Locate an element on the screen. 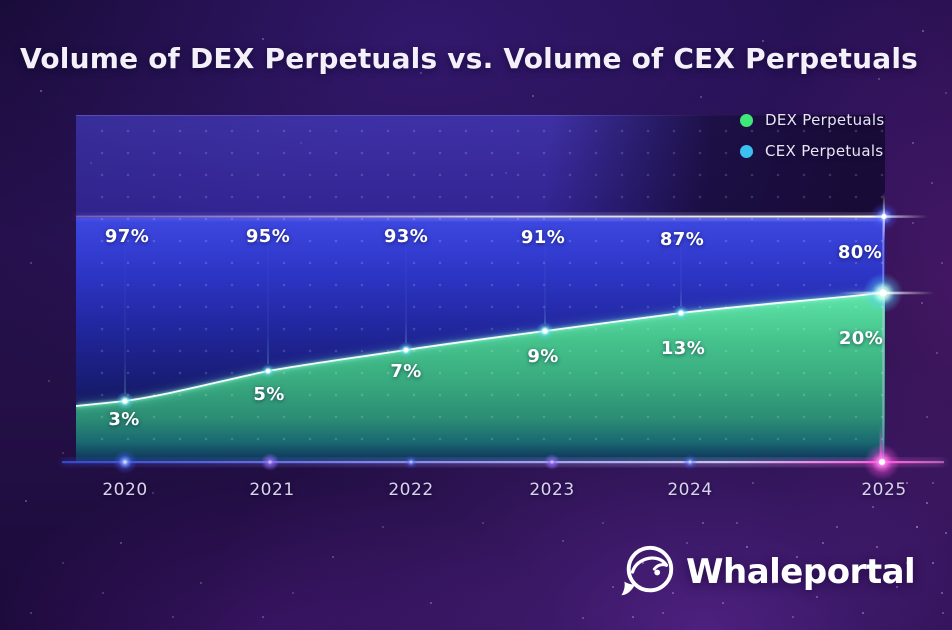 The width and height of the screenshot is (952, 630). chart-backdrop-panel is located at coordinates (480, 167).